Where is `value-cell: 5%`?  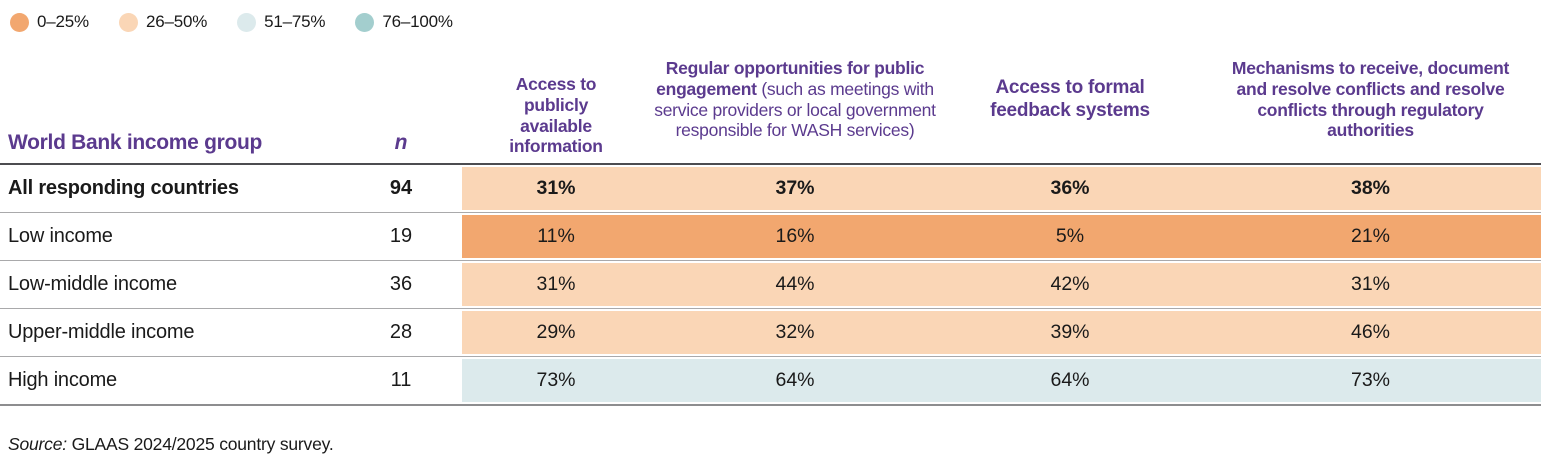
value-cell: 5% is located at coordinates (1070, 236).